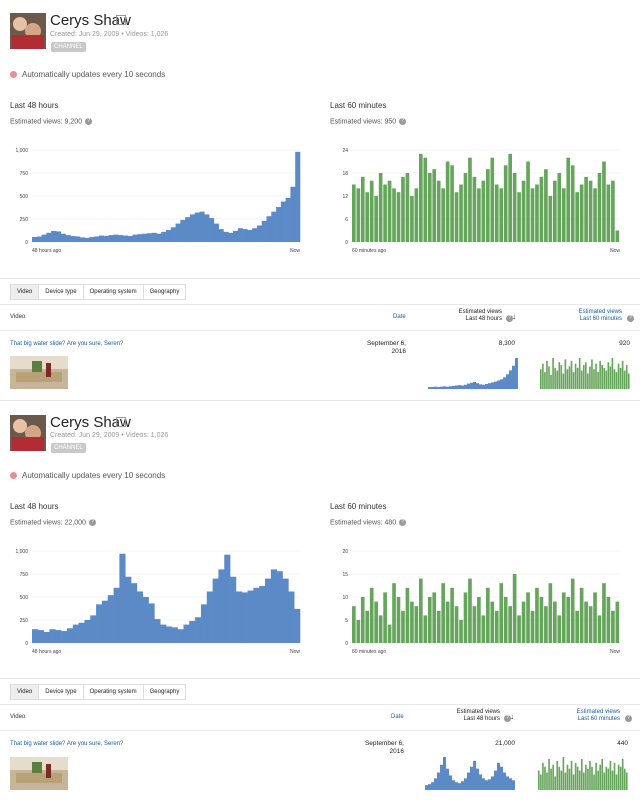 This screenshot has width=640, height=801. What do you see at coordinates (512, 716) in the screenshot?
I see `sort-down-arrow-icon: ↓` at bounding box center [512, 716].